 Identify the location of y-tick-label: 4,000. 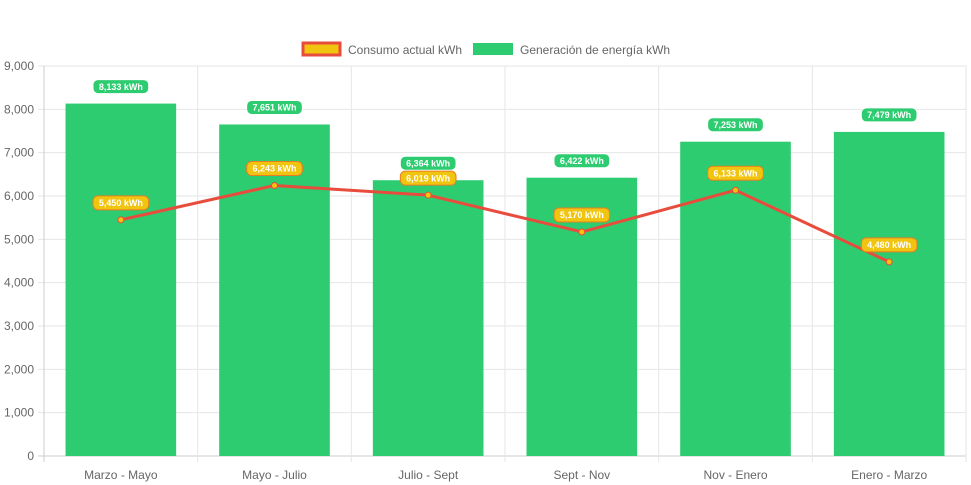
(19, 283).